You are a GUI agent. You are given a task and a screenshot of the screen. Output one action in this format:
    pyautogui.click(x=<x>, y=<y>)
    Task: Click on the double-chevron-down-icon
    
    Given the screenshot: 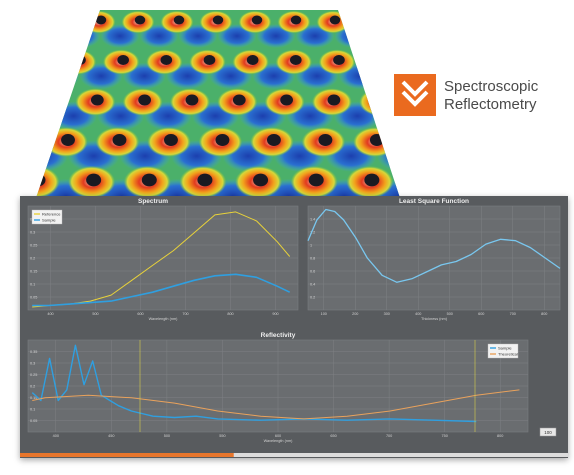 What is the action you would take?
    pyautogui.click(x=415, y=95)
    